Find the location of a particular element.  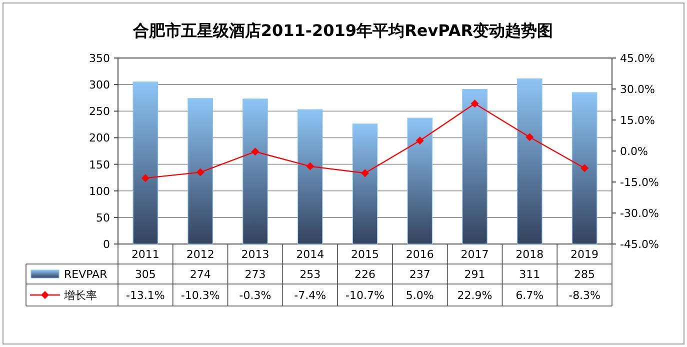

data-label: 5.0% is located at coordinates (420, 295).